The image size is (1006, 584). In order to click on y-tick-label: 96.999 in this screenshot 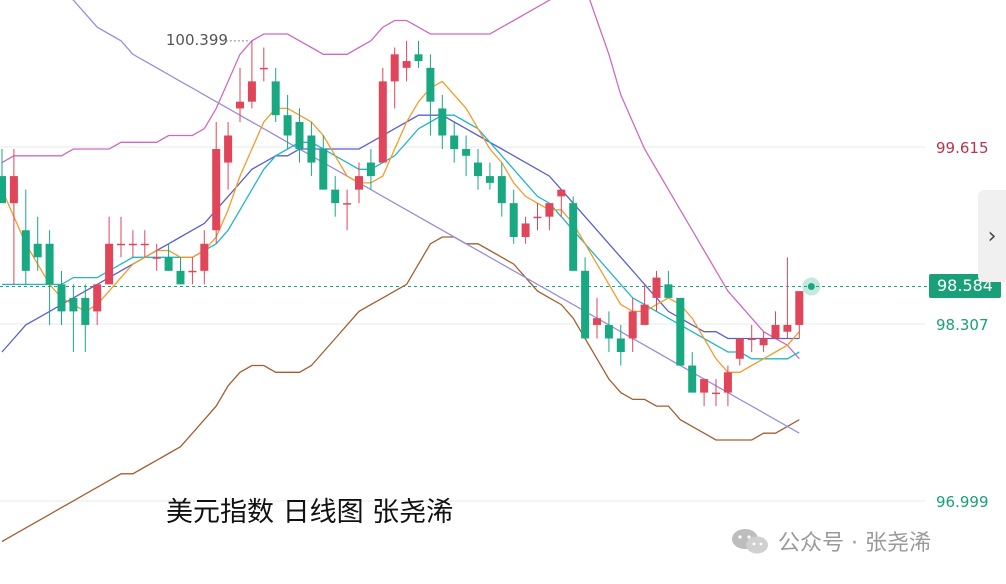, I will do `click(962, 502)`.